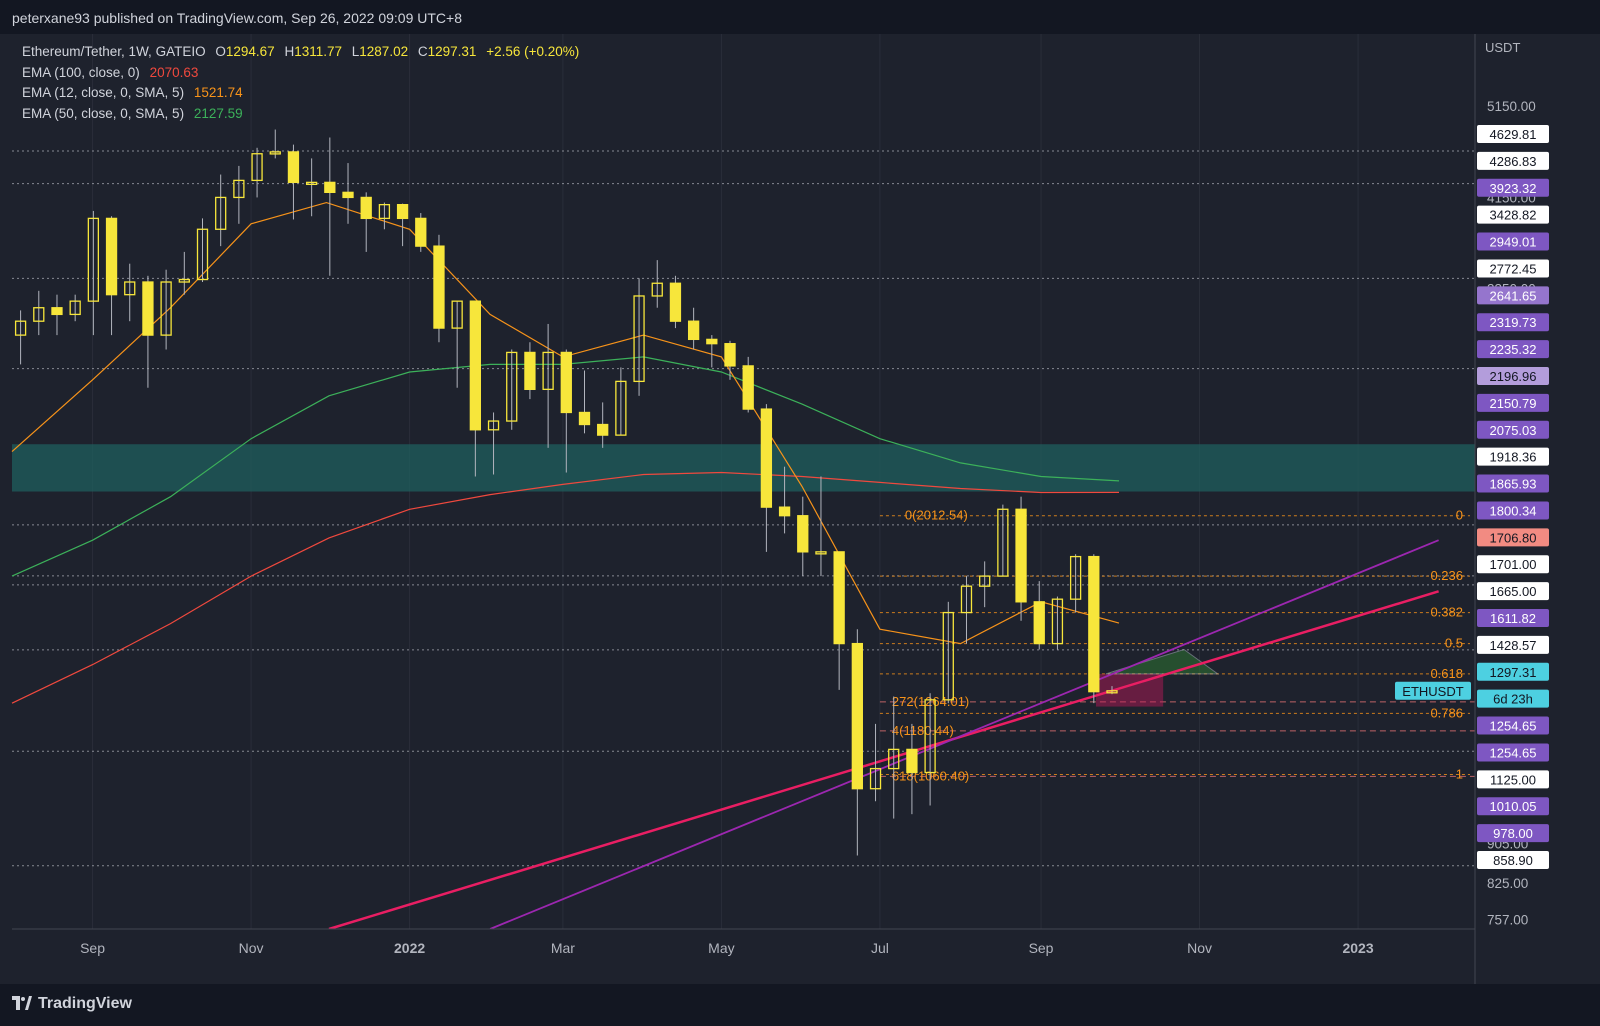 The height and width of the screenshot is (1026, 1600). Describe the element at coordinates (85, 1003) in the screenshot. I see `tradingview-brand: TradingView` at that location.